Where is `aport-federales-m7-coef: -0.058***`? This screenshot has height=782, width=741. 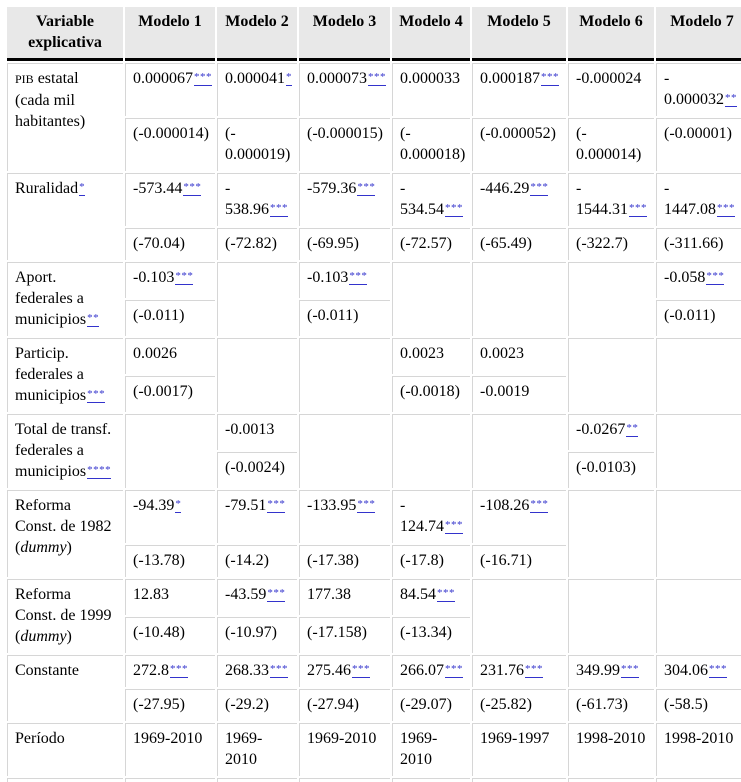 aport-federales-m7-coef: -0.058*** is located at coordinates (698, 280).